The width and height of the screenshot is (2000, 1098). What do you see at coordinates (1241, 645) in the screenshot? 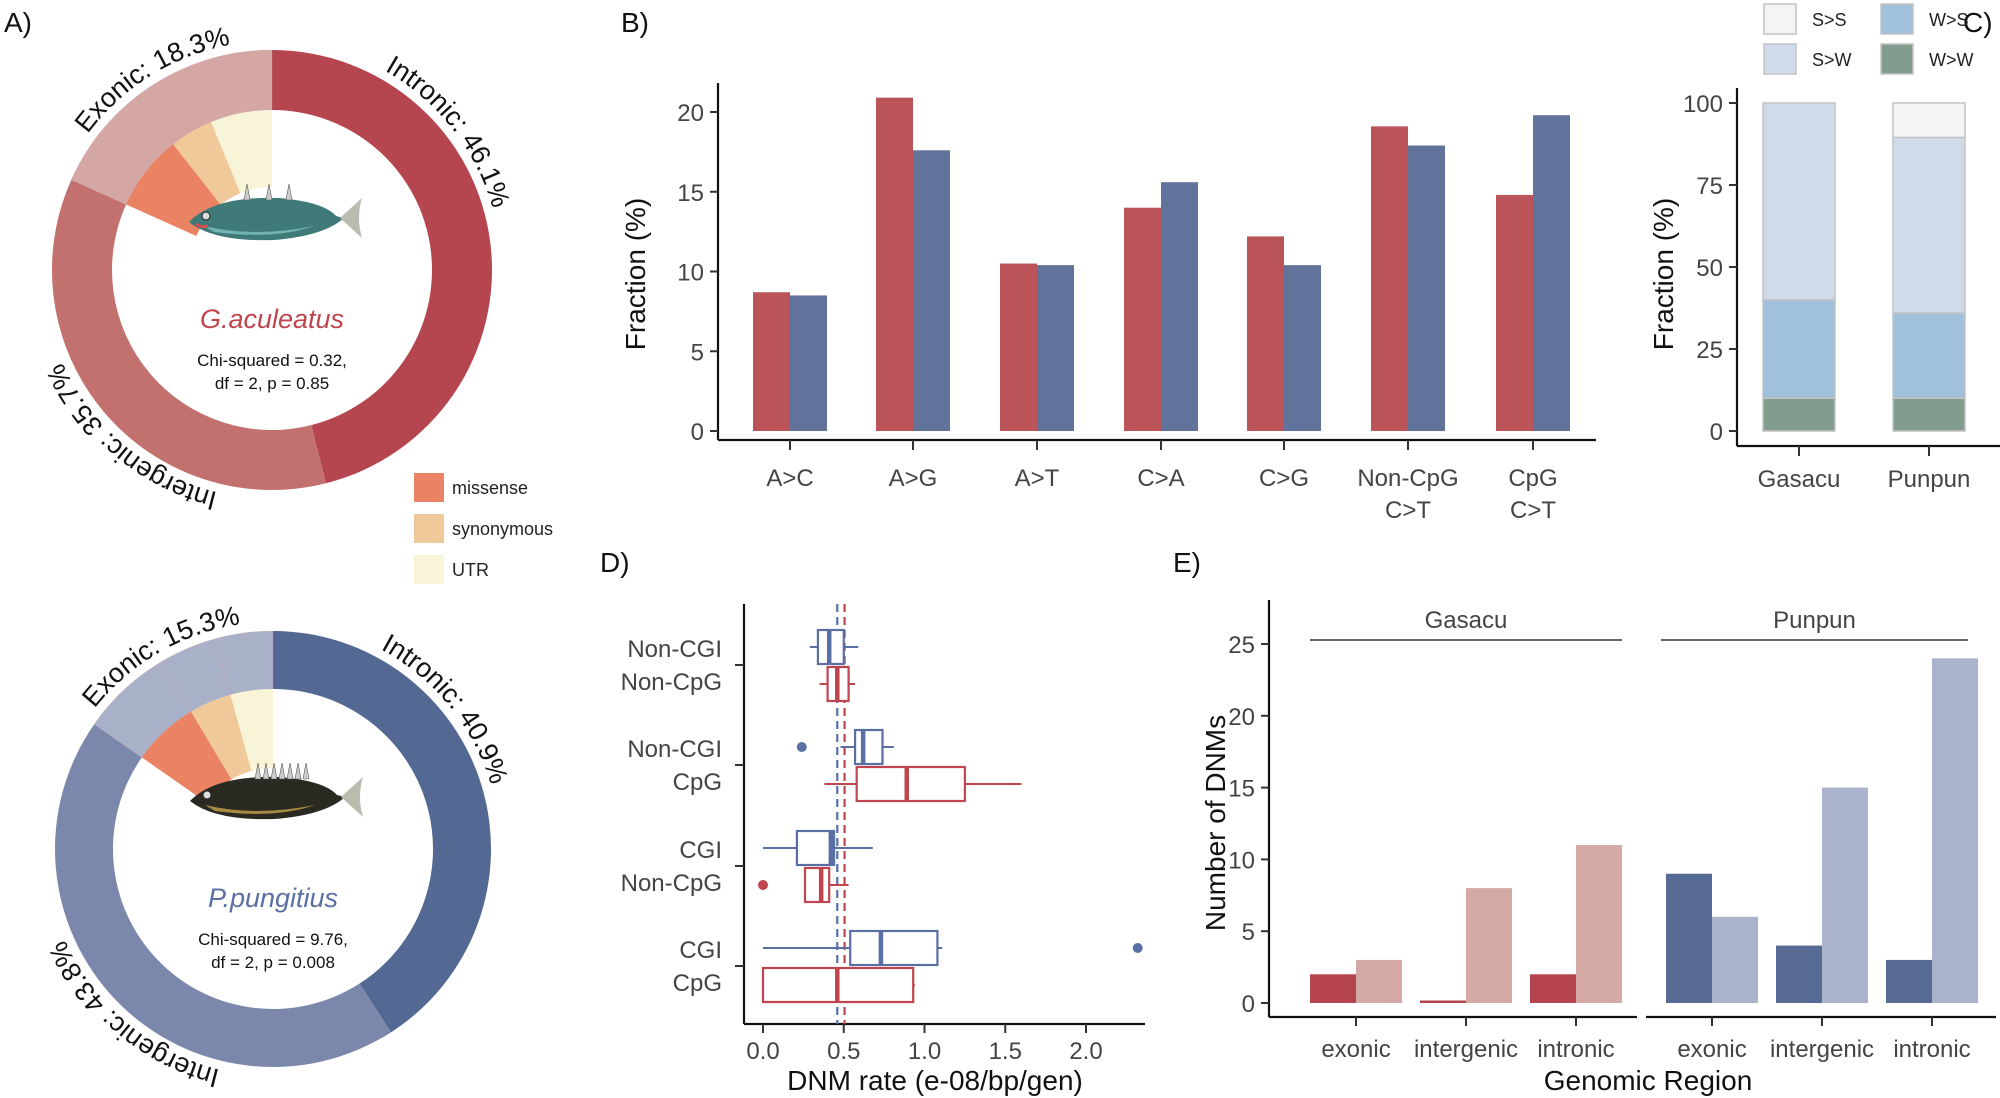
I see `y-tick-label: 25` at bounding box center [1241, 645].